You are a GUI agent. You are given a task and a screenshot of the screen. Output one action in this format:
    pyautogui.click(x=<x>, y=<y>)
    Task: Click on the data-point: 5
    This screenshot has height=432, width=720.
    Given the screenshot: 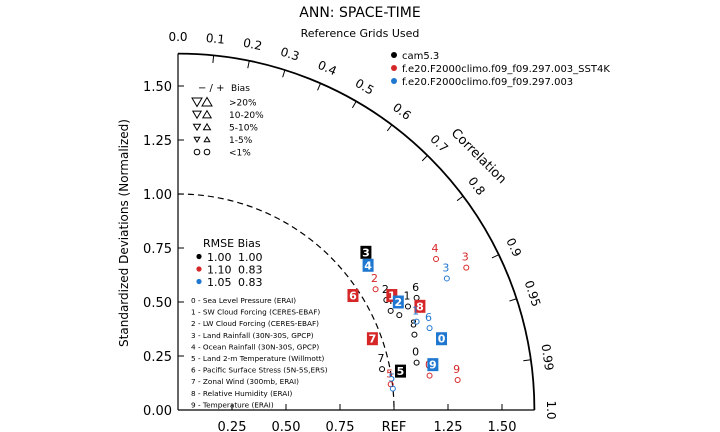 What is the action you would take?
    pyautogui.click(x=400, y=371)
    